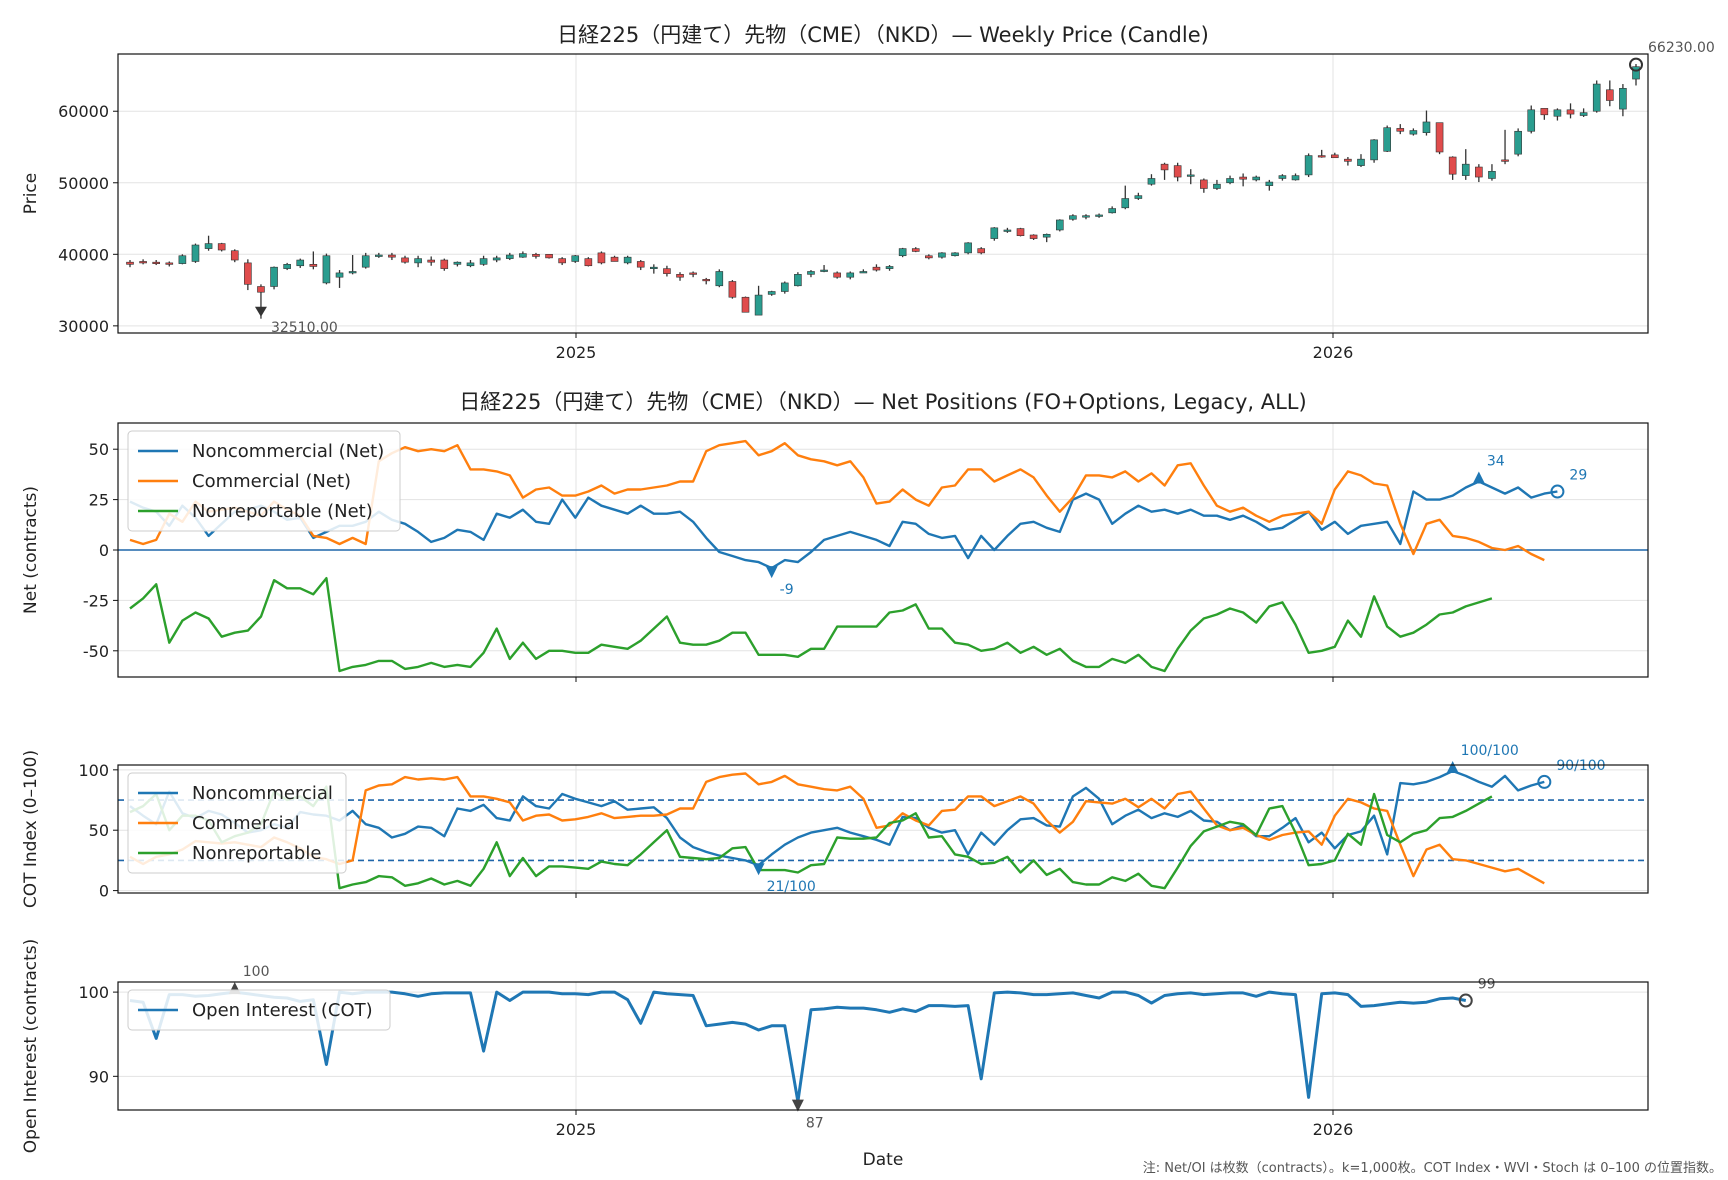 This screenshot has width=1728, height=1180. Describe the element at coordinates (883, 1046) in the screenshot. I see `axes-frame` at that location.